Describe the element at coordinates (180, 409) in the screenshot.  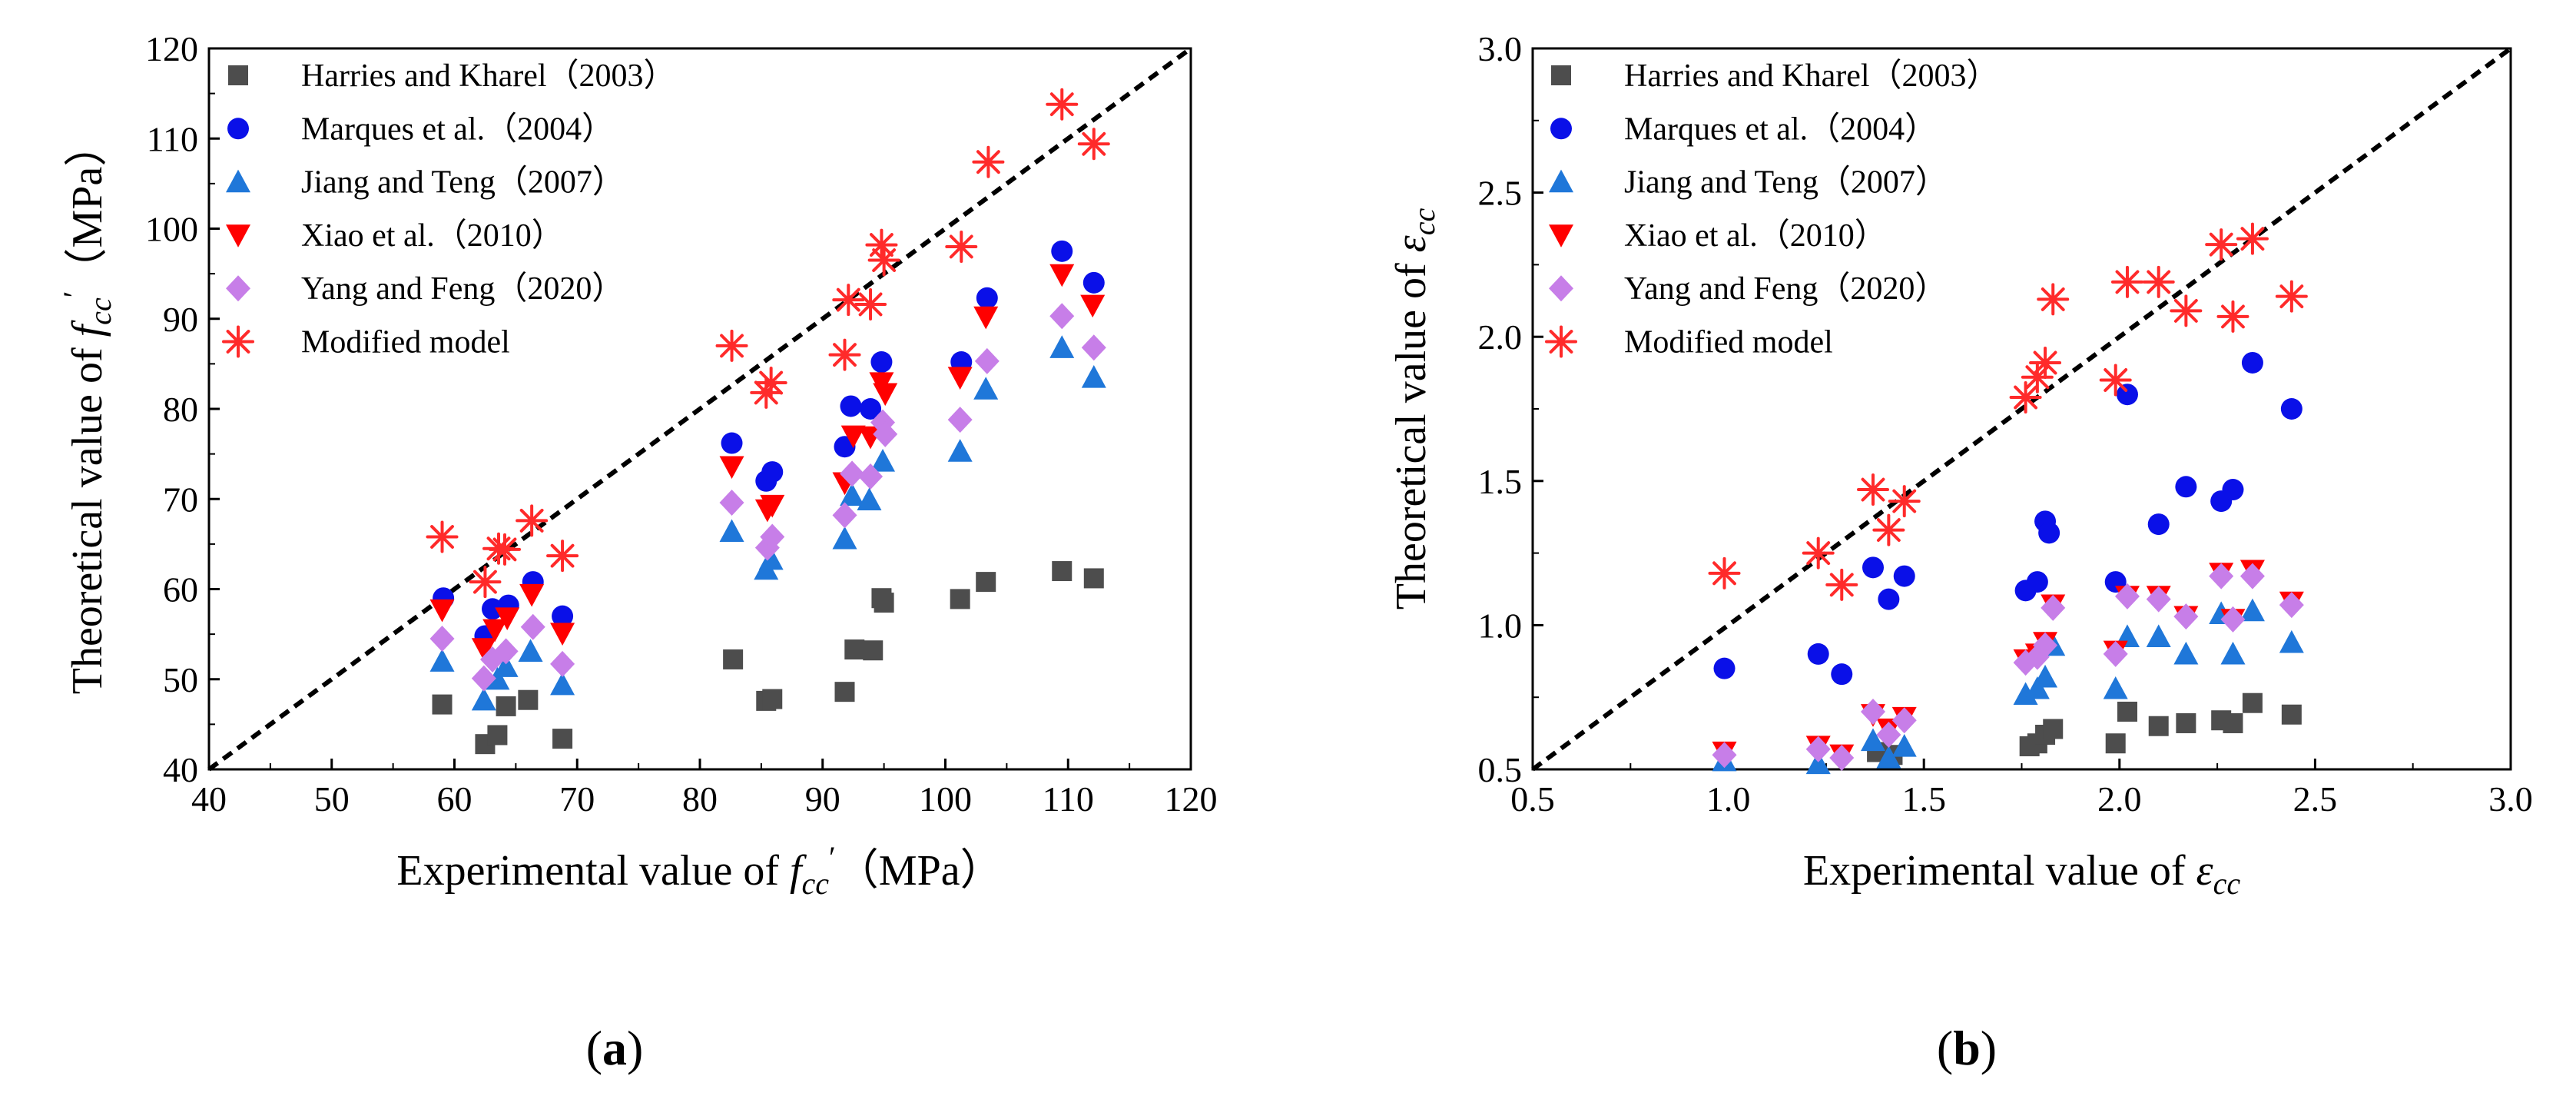
I see `y-tick-label: 80` at that location.